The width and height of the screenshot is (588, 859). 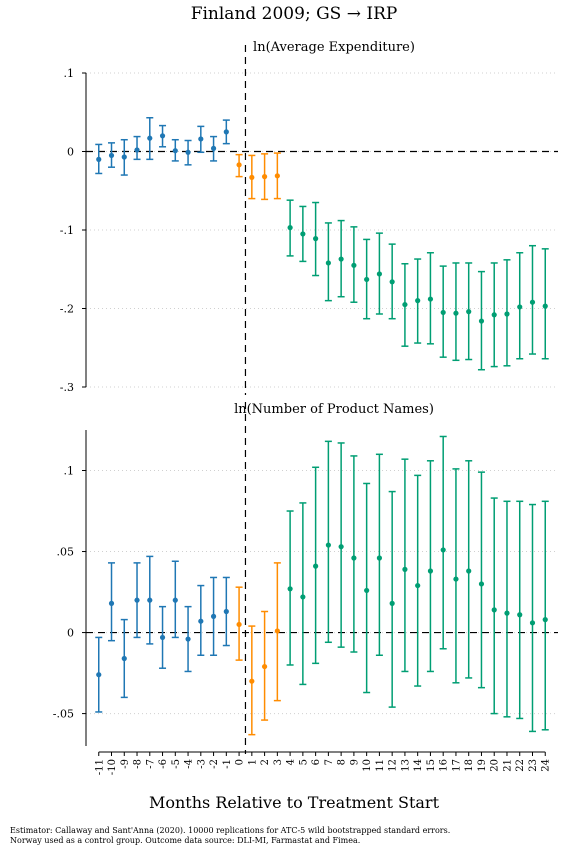 I want to click on p2-point--7, so click(x=150, y=600).